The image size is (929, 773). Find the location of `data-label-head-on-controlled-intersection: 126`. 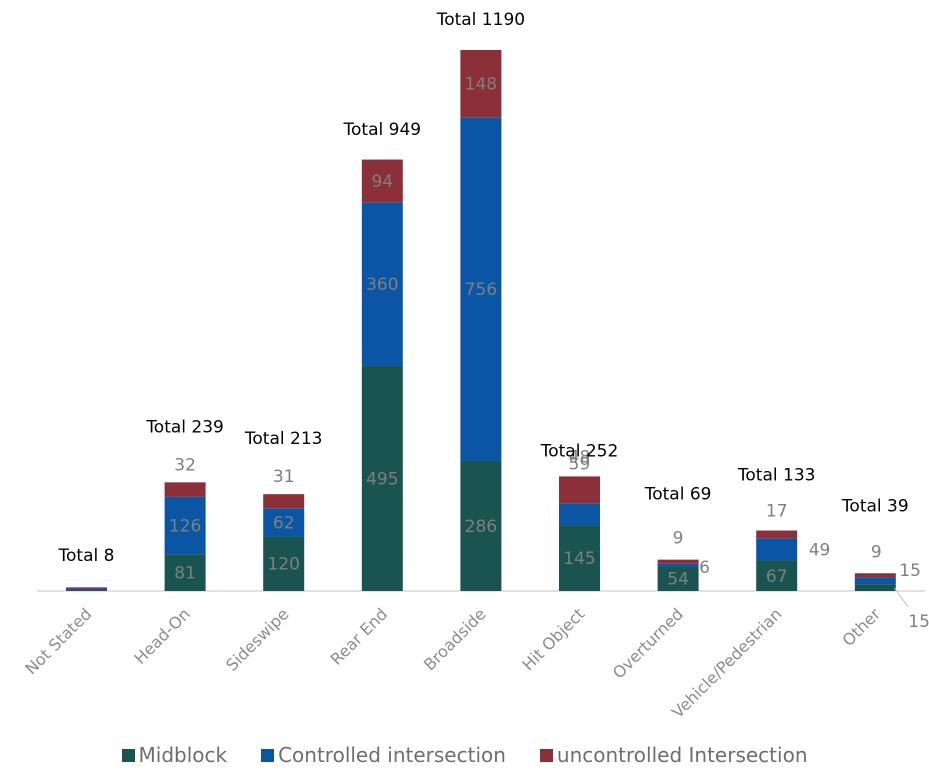

data-label-head-on-controlled-intersection: 126 is located at coordinates (185, 527).